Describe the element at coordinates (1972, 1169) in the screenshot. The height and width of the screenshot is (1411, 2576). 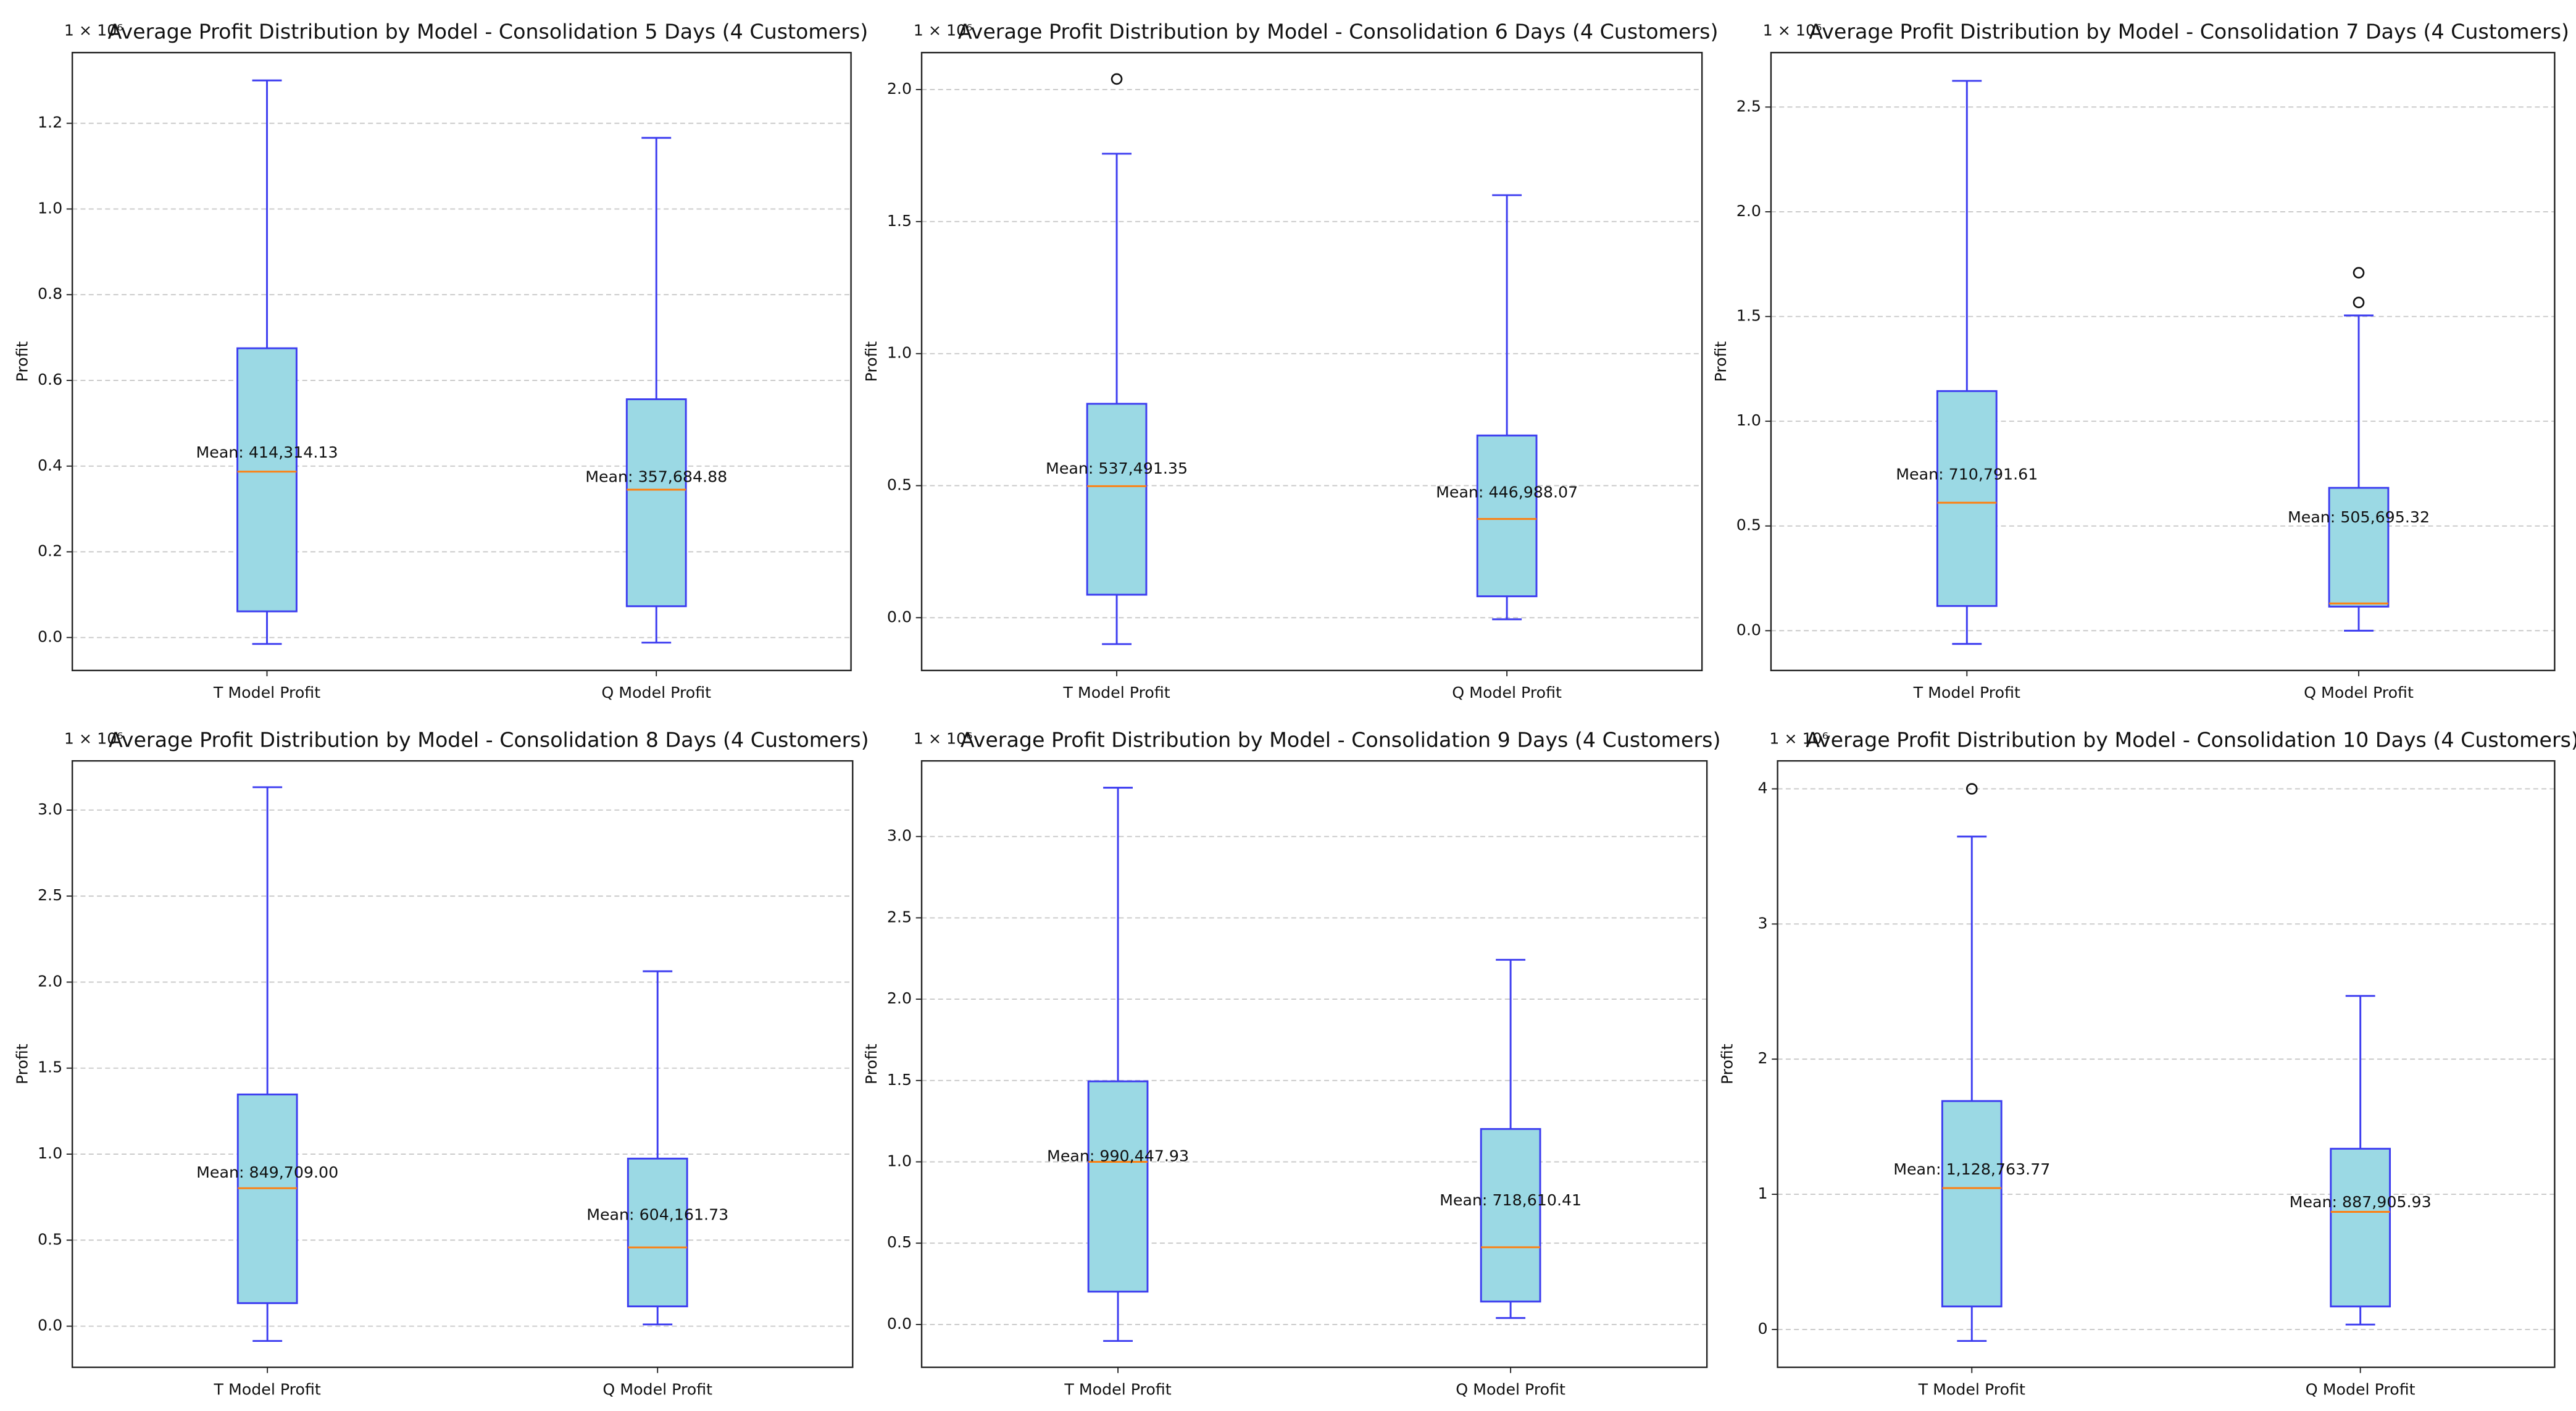
I see `mean-label: Mean: 1,128,763.77` at that location.